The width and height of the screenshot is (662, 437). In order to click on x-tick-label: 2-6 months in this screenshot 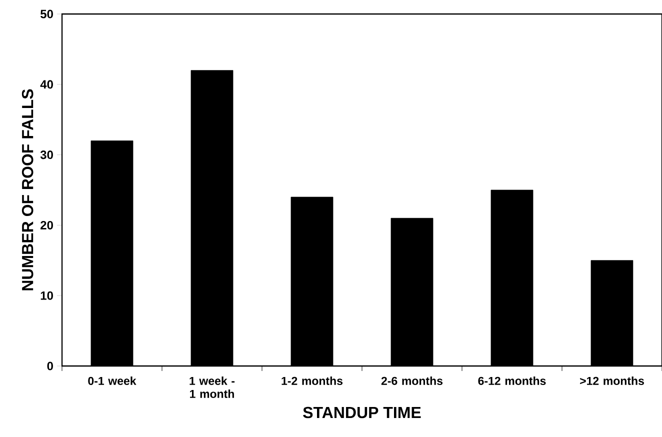, I will do `click(412, 380)`.